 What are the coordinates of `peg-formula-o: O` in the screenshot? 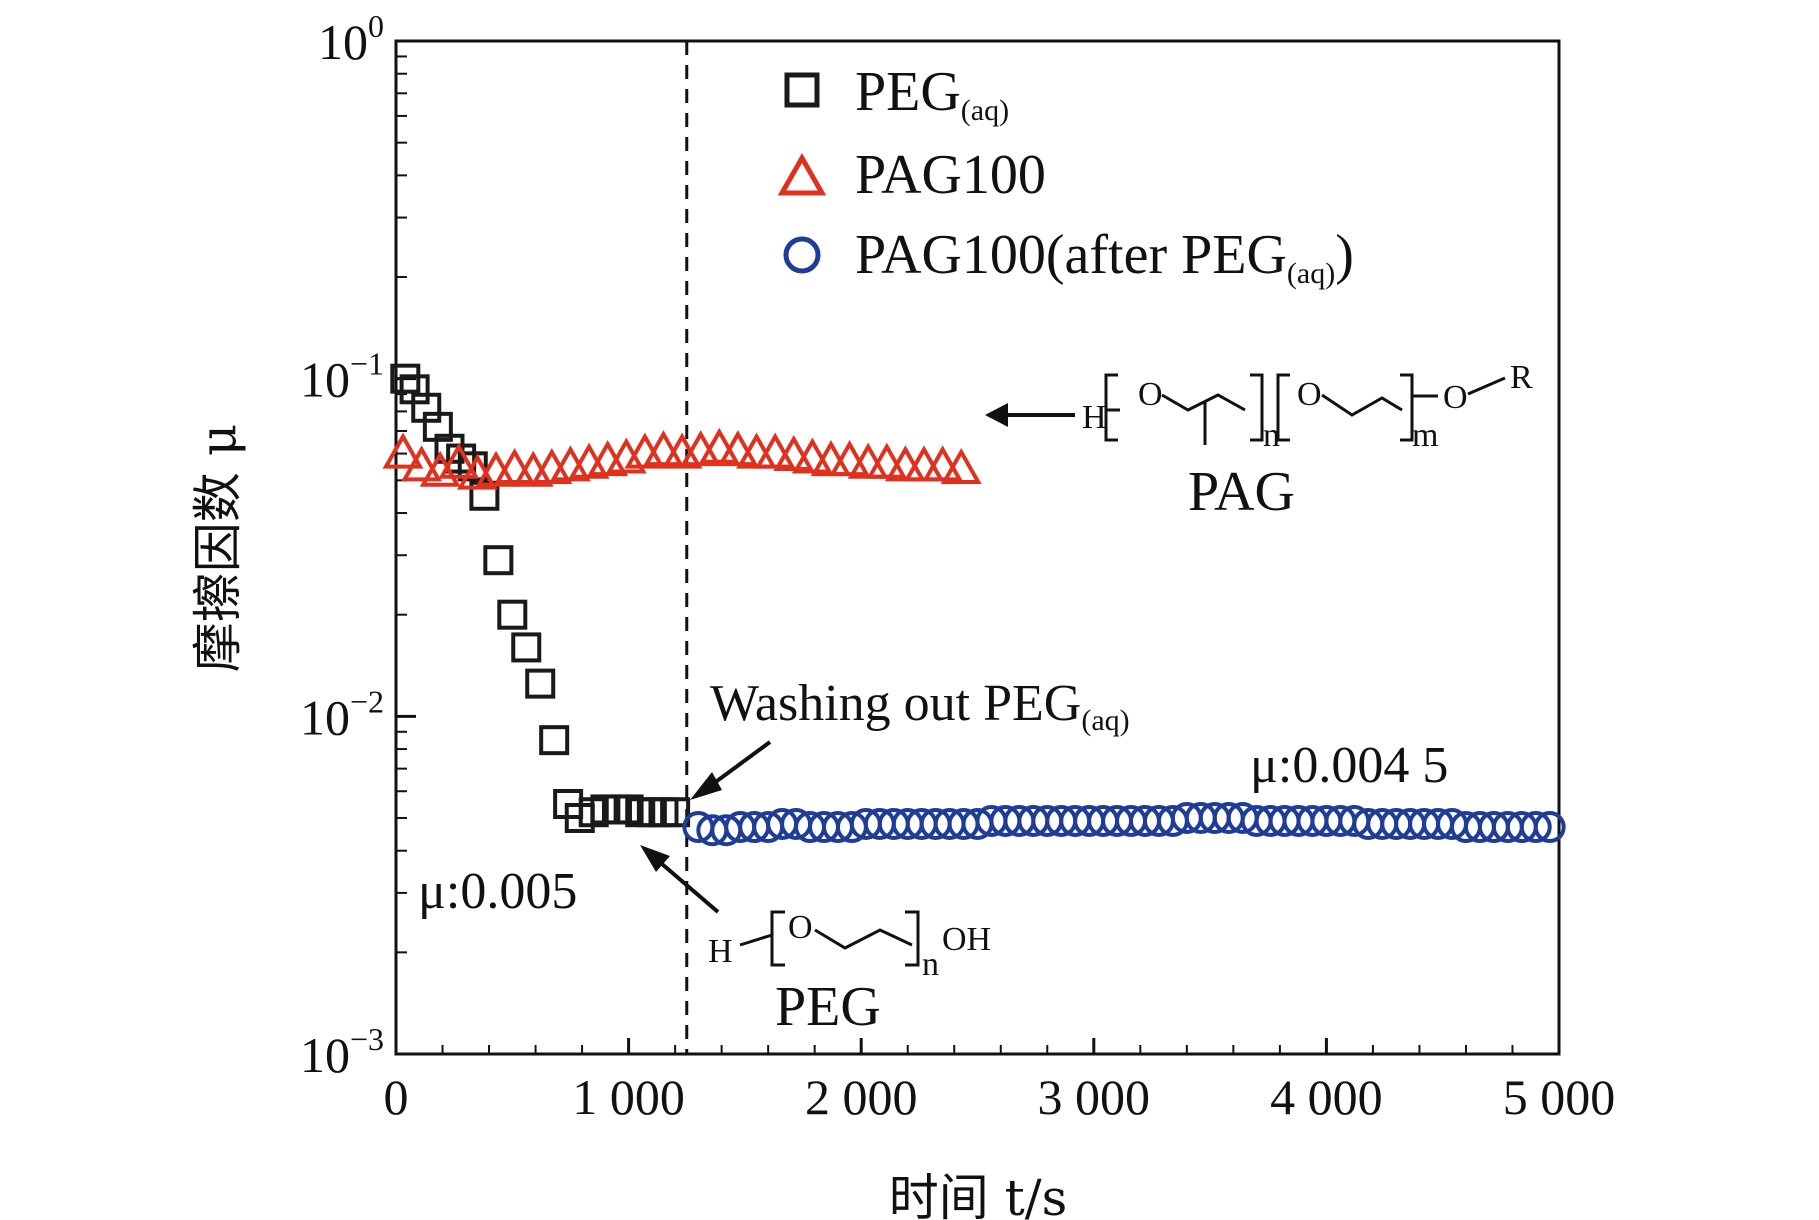 It's located at (800, 927).